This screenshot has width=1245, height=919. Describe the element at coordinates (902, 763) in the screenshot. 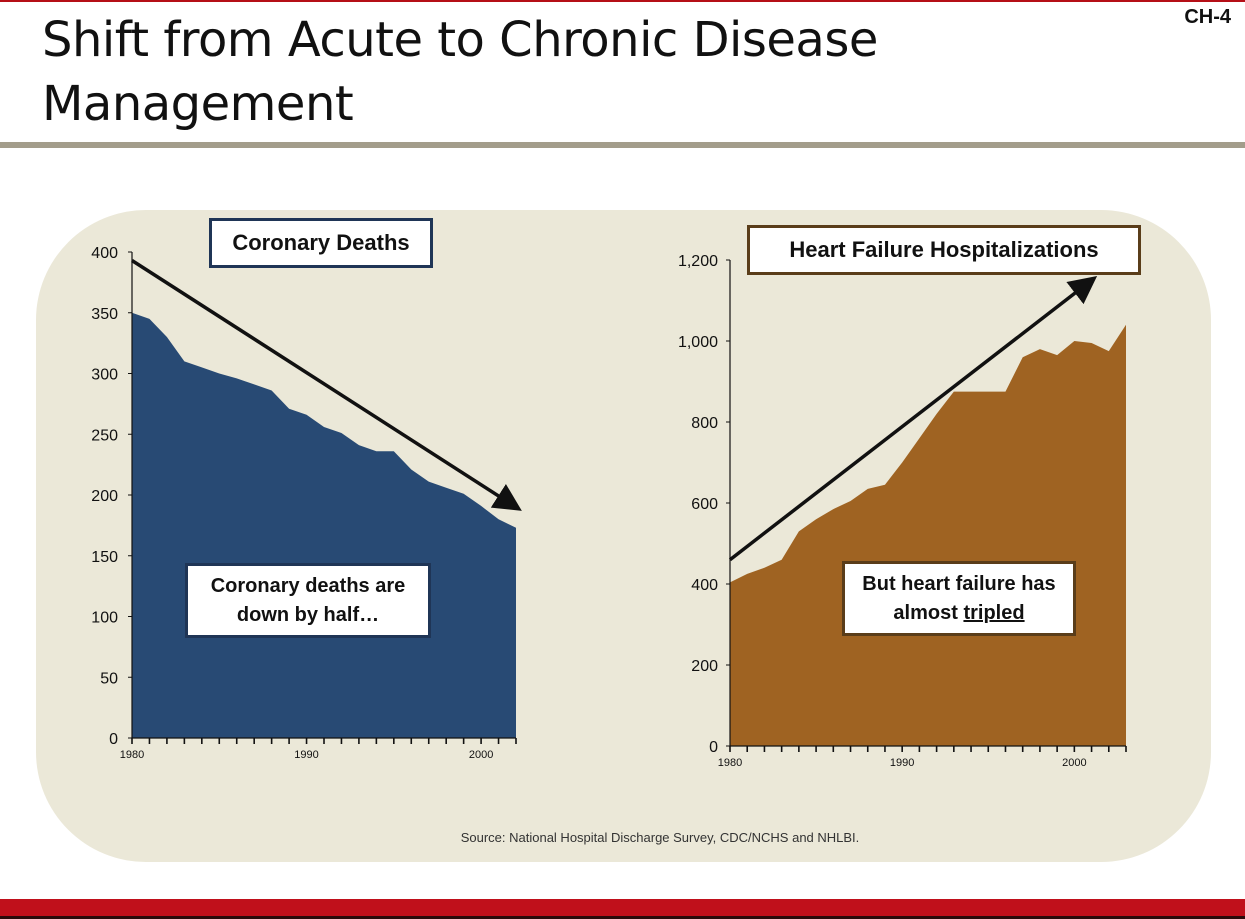

I see `heart-failure-x-tick-label: 1990` at that location.